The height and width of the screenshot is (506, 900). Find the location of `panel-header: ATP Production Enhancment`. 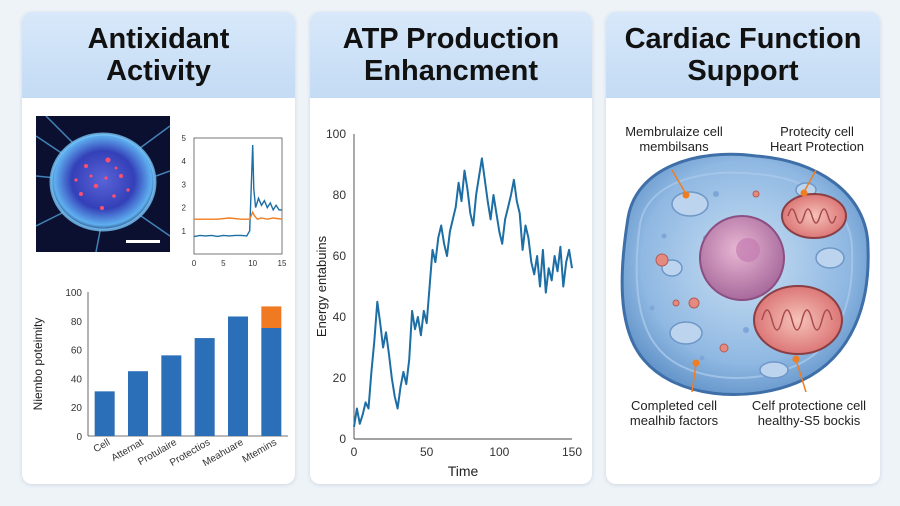

panel-header: ATP Production Enhancment is located at coordinates (451, 55).